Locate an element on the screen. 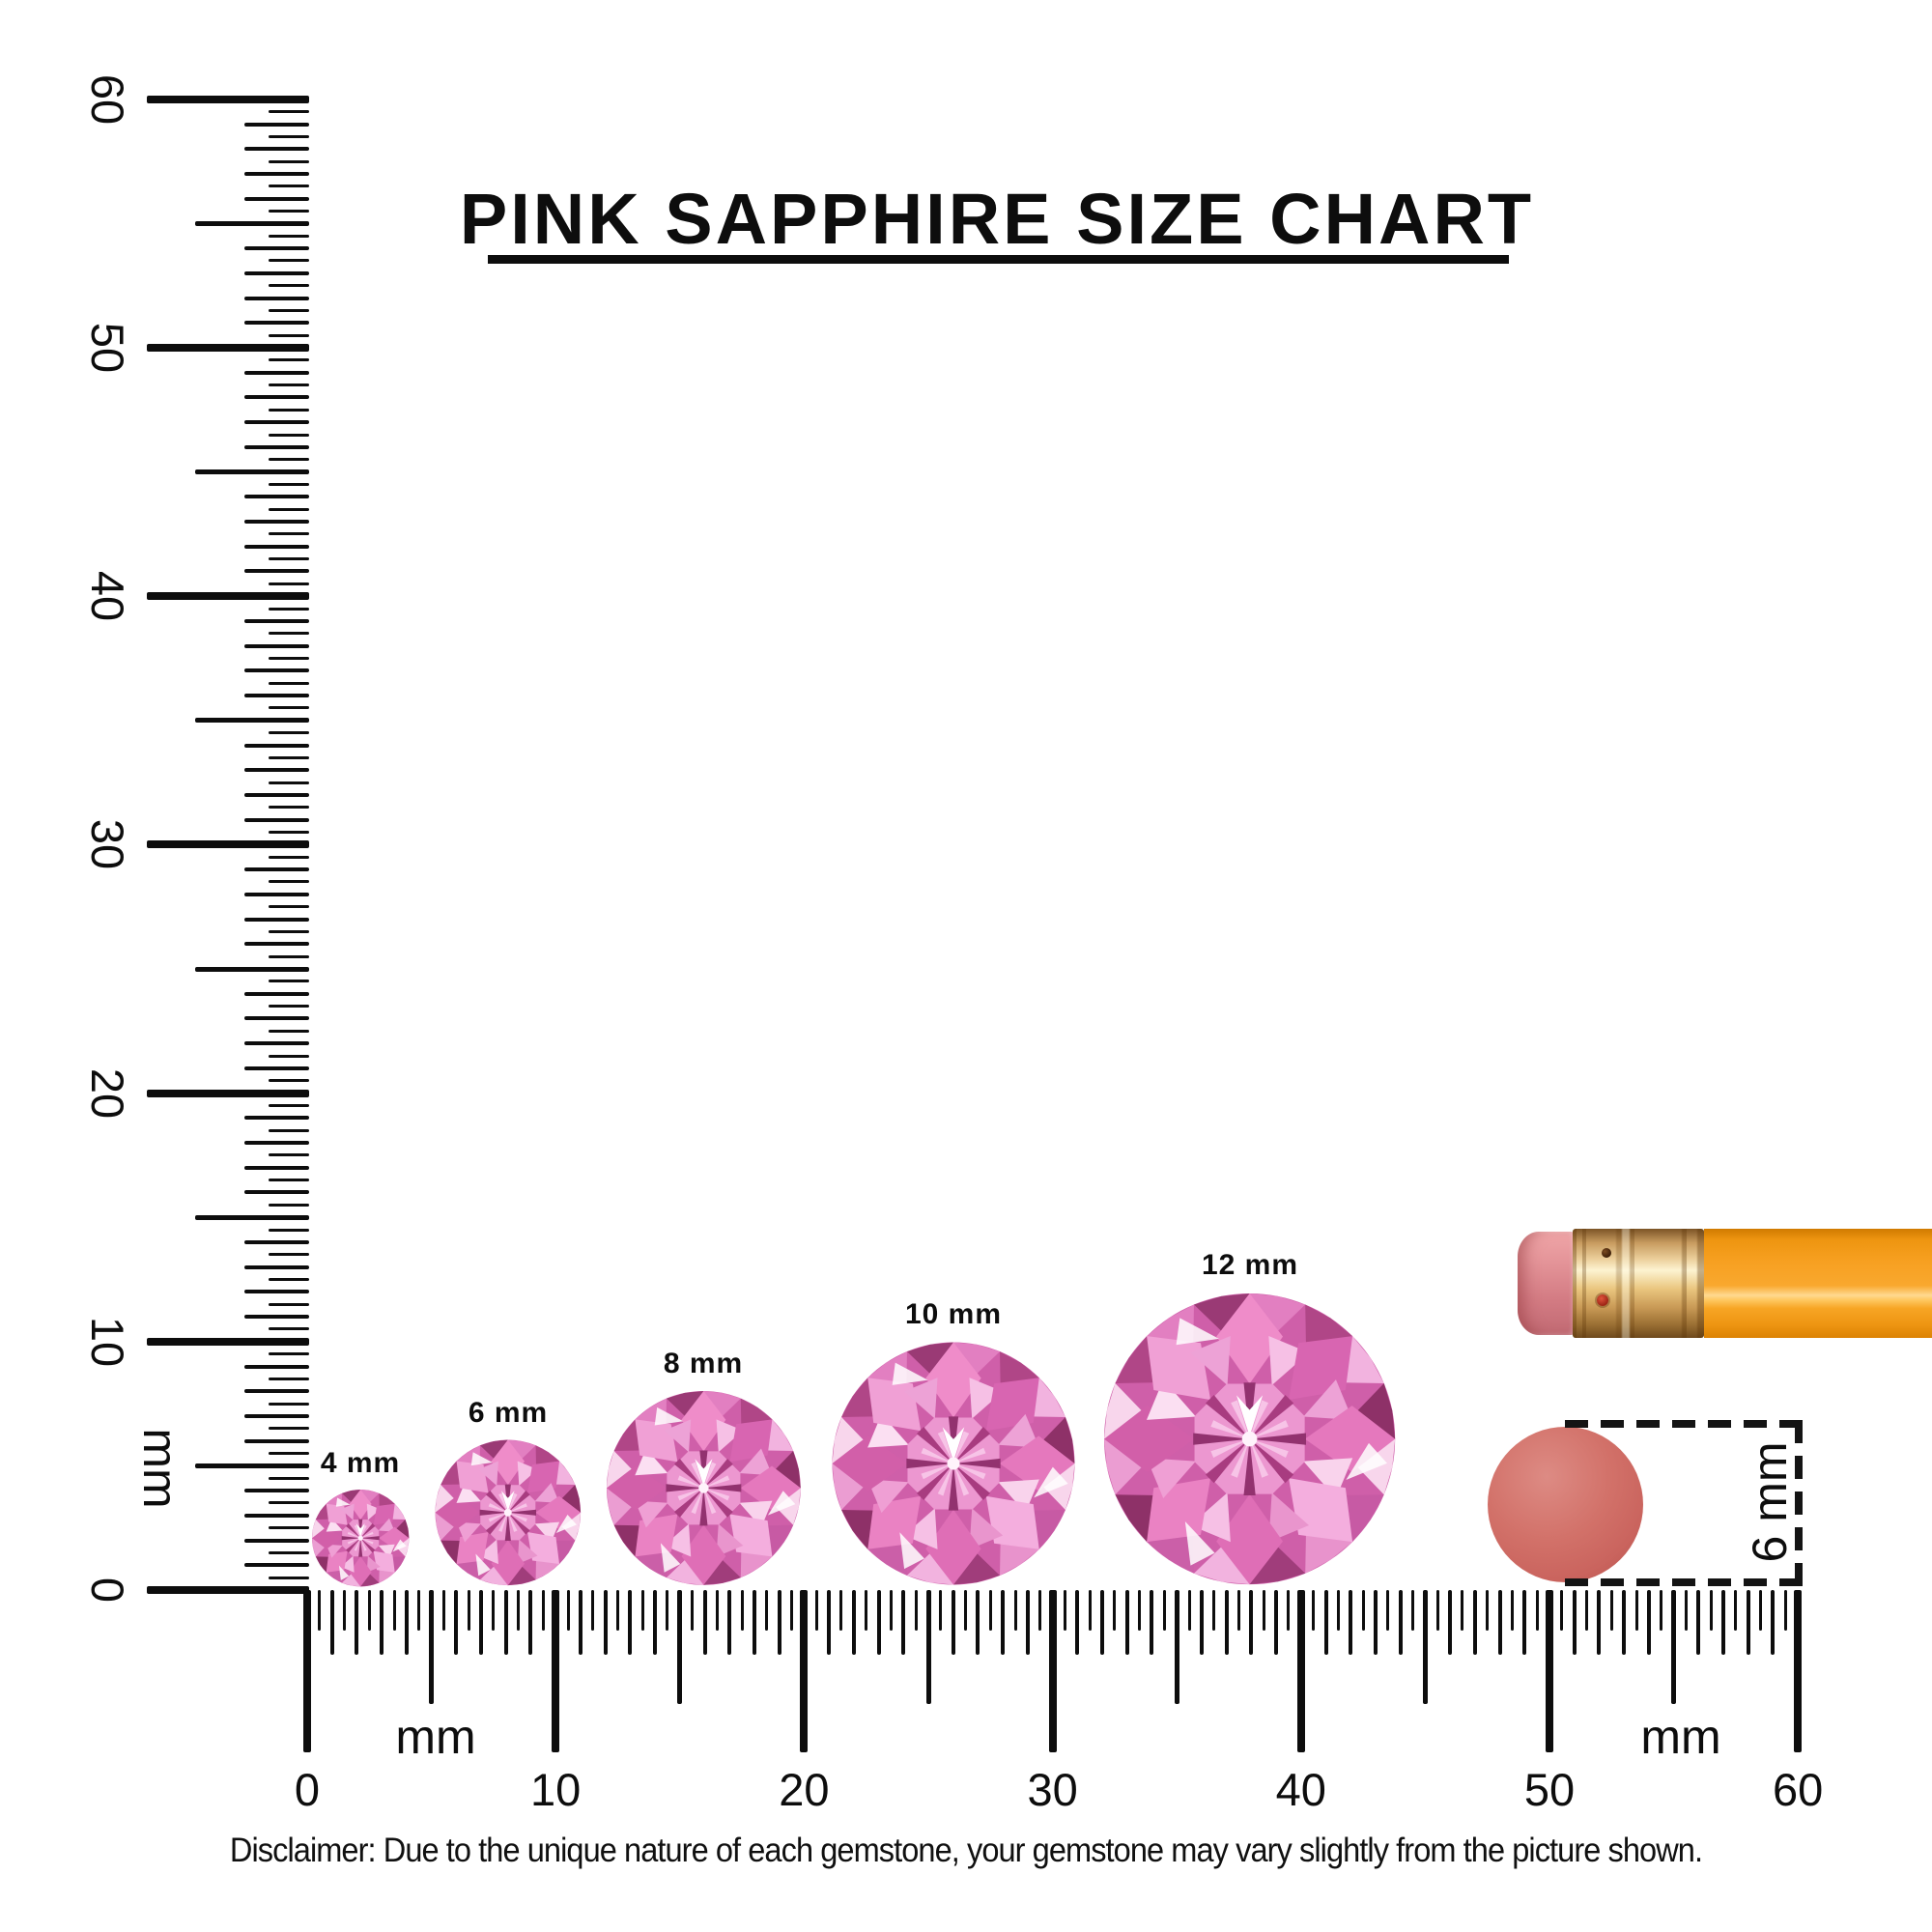 Image resolution: width=1932 pixels, height=1932 pixels. v-ruler-tick-21.5mm is located at coordinates (289, 1056).